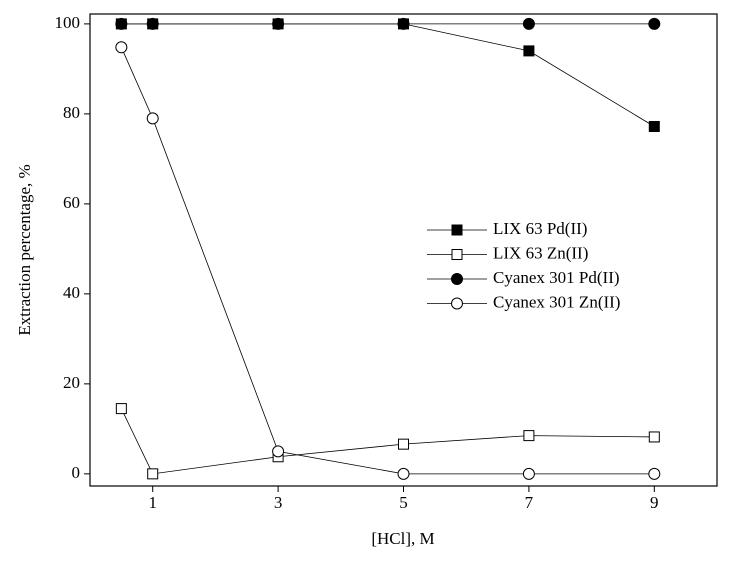 This screenshot has width=731, height=561. I want to click on x-tick-label: 1, so click(152, 502).